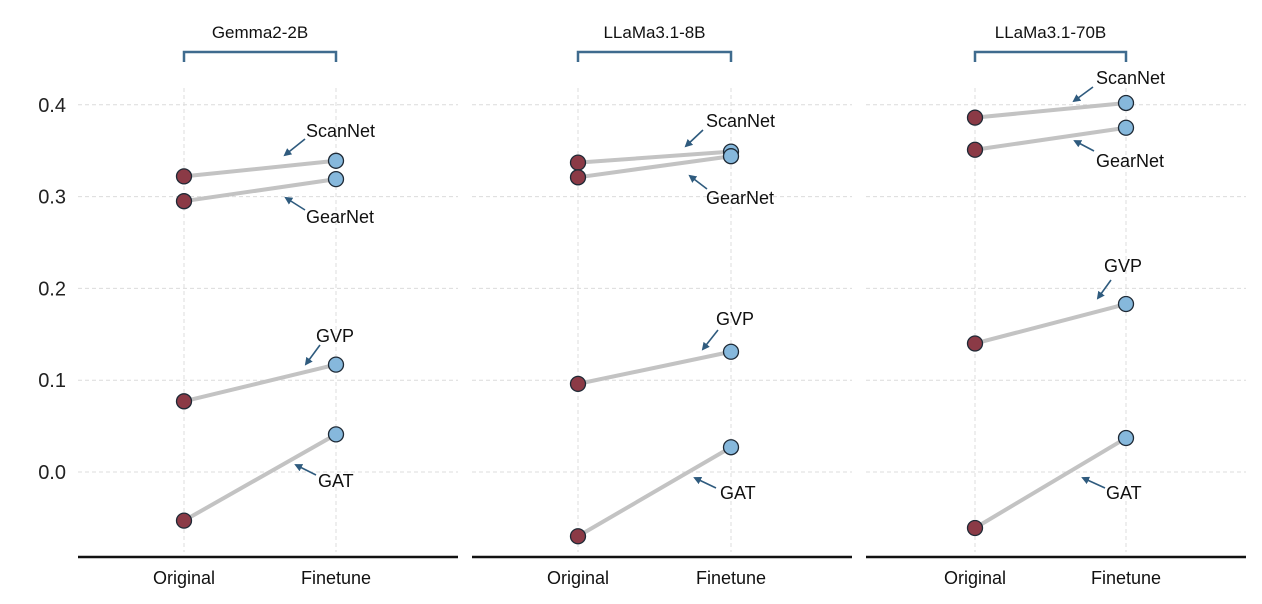 This screenshot has width=1262, height=604. I want to click on y-tick-label: 0.2, so click(52, 289).